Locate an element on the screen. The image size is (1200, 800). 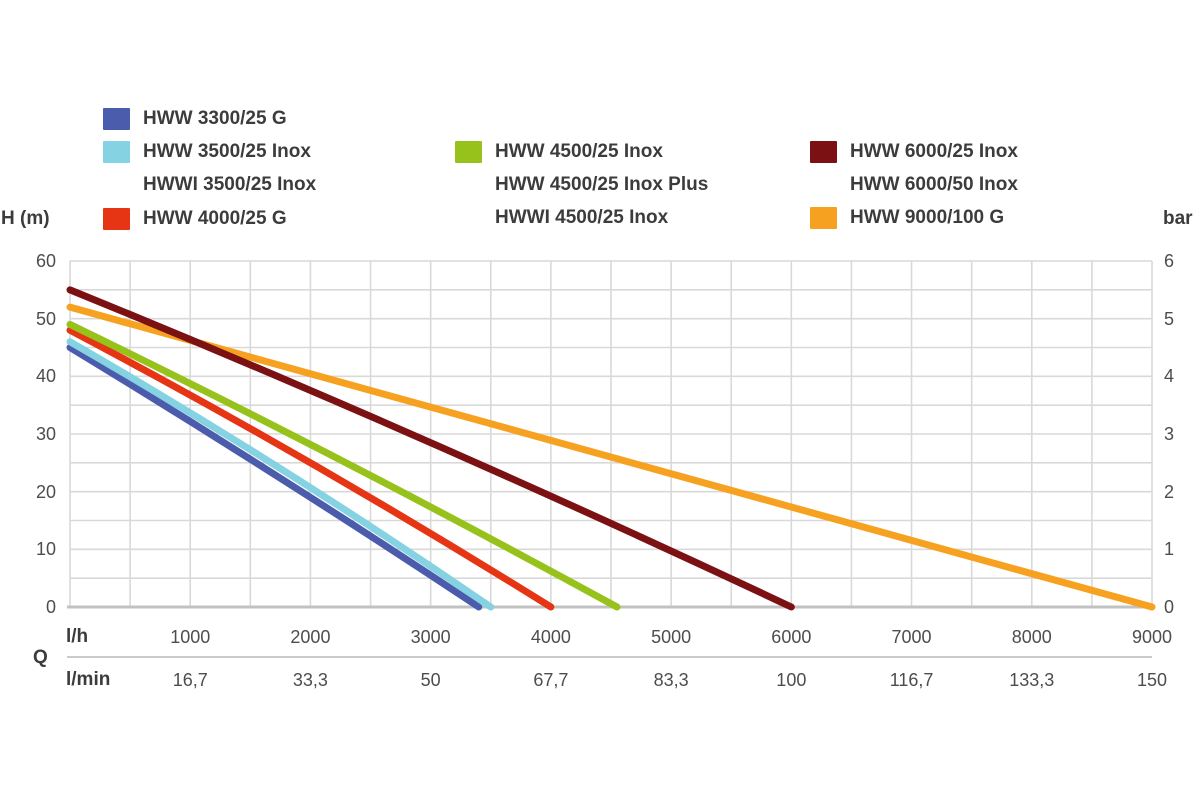
x-tick-lmin: 50 is located at coordinates (430, 680).